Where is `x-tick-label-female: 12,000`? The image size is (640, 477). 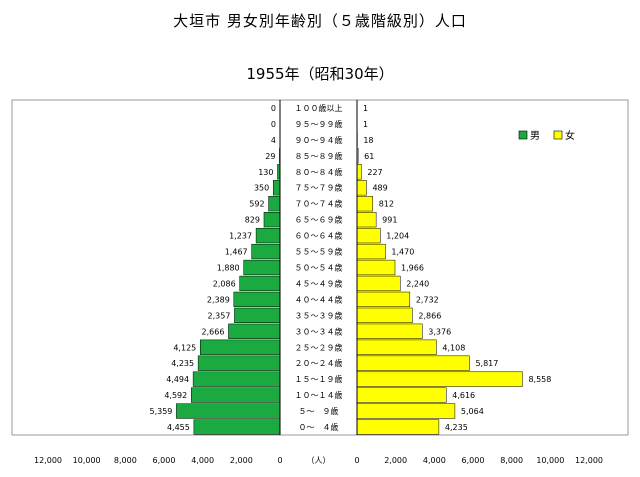 x-tick-label-female: 12,000 is located at coordinates (589, 460).